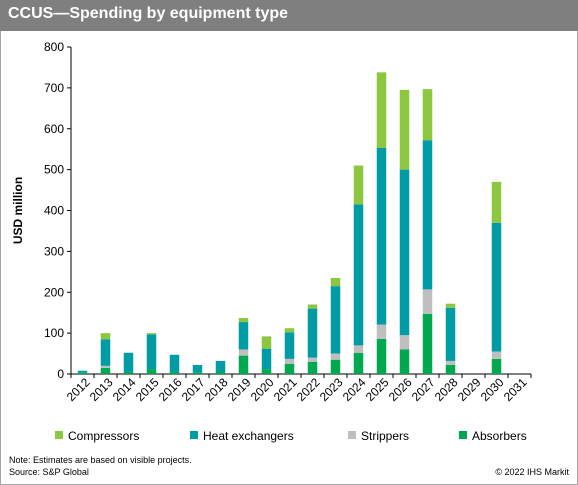 Image resolution: width=578 pixels, height=485 pixels. Describe the element at coordinates (515, 389) in the screenshot. I see `x-tick-label: 2031` at that location.